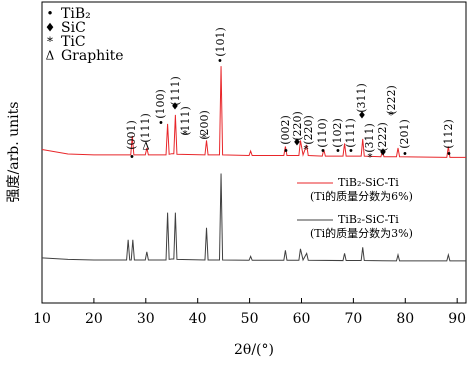 This screenshot has height=371, width=468. What do you see at coordinates (94, 319) in the screenshot?
I see `x-tick-label: 20` at bounding box center [94, 319].